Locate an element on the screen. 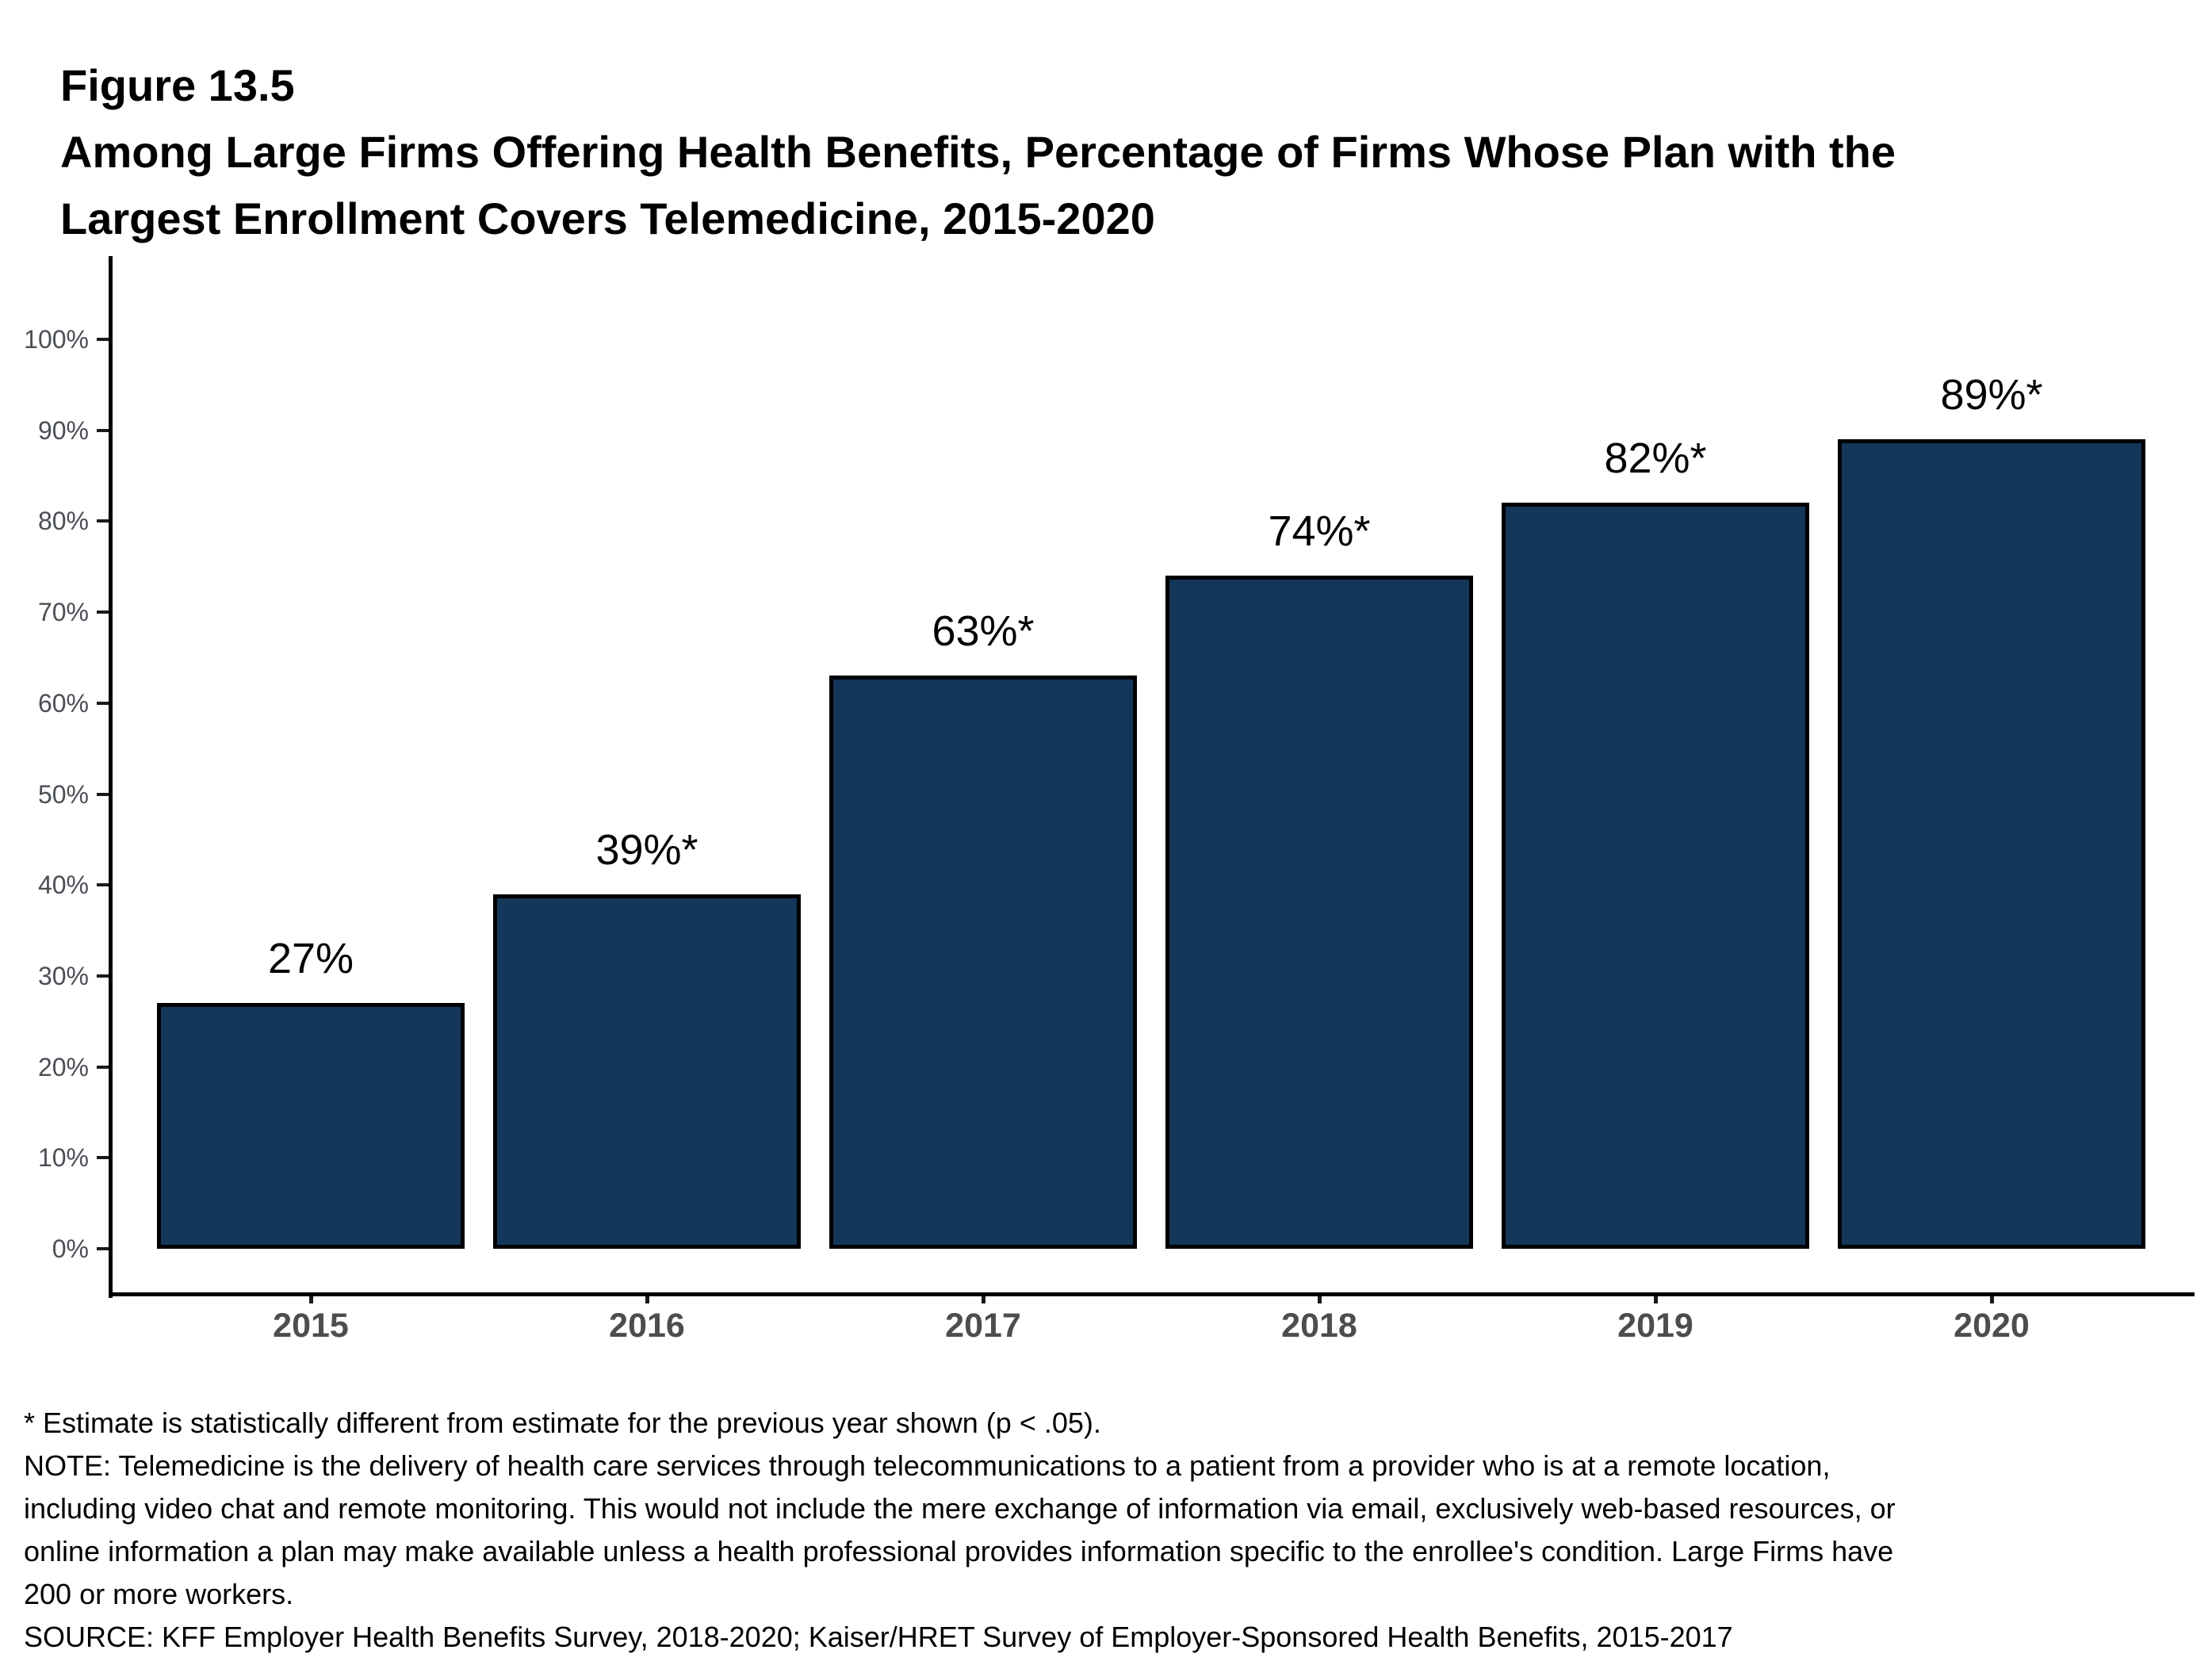 The image size is (2212, 1665). y-axis-tick-label: 70% is located at coordinates (63, 612).